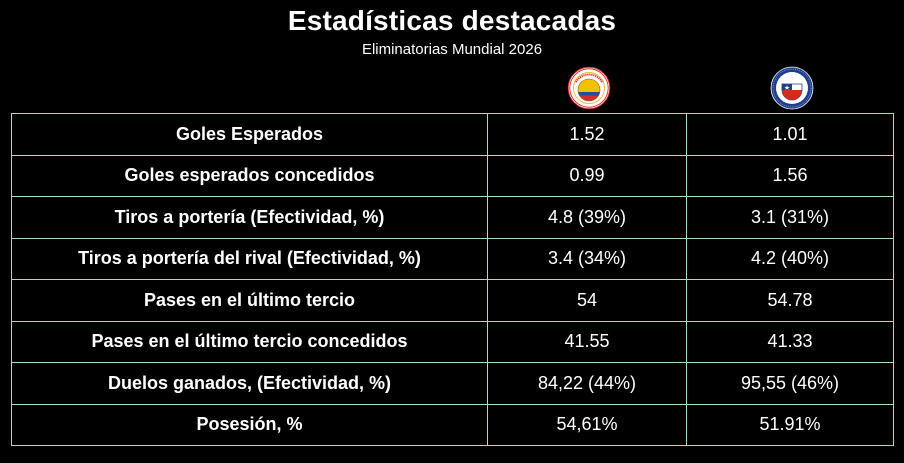 The image size is (904, 463). What do you see at coordinates (249, 424) in the screenshot?
I see `stat-label: Posesión, %` at bounding box center [249, 424].